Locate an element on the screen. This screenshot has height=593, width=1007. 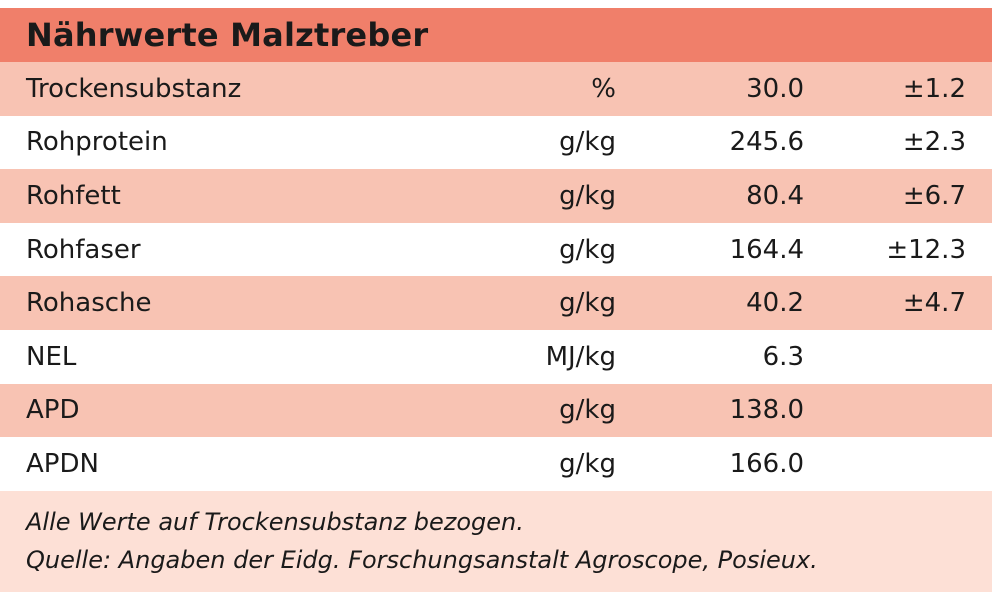
footnote-basis: Alle Werte auf Trockensubstanz bezogen. is located at coordinates (275, 521).